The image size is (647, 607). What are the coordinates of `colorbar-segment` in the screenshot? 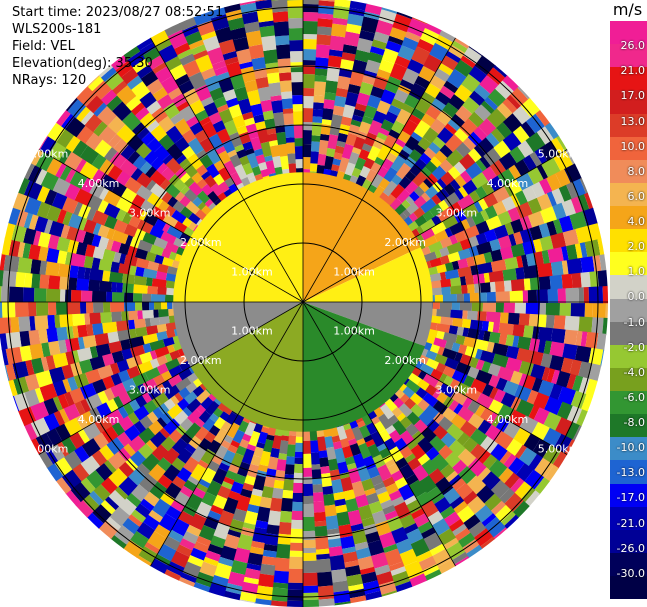 It's located at (628, 426).